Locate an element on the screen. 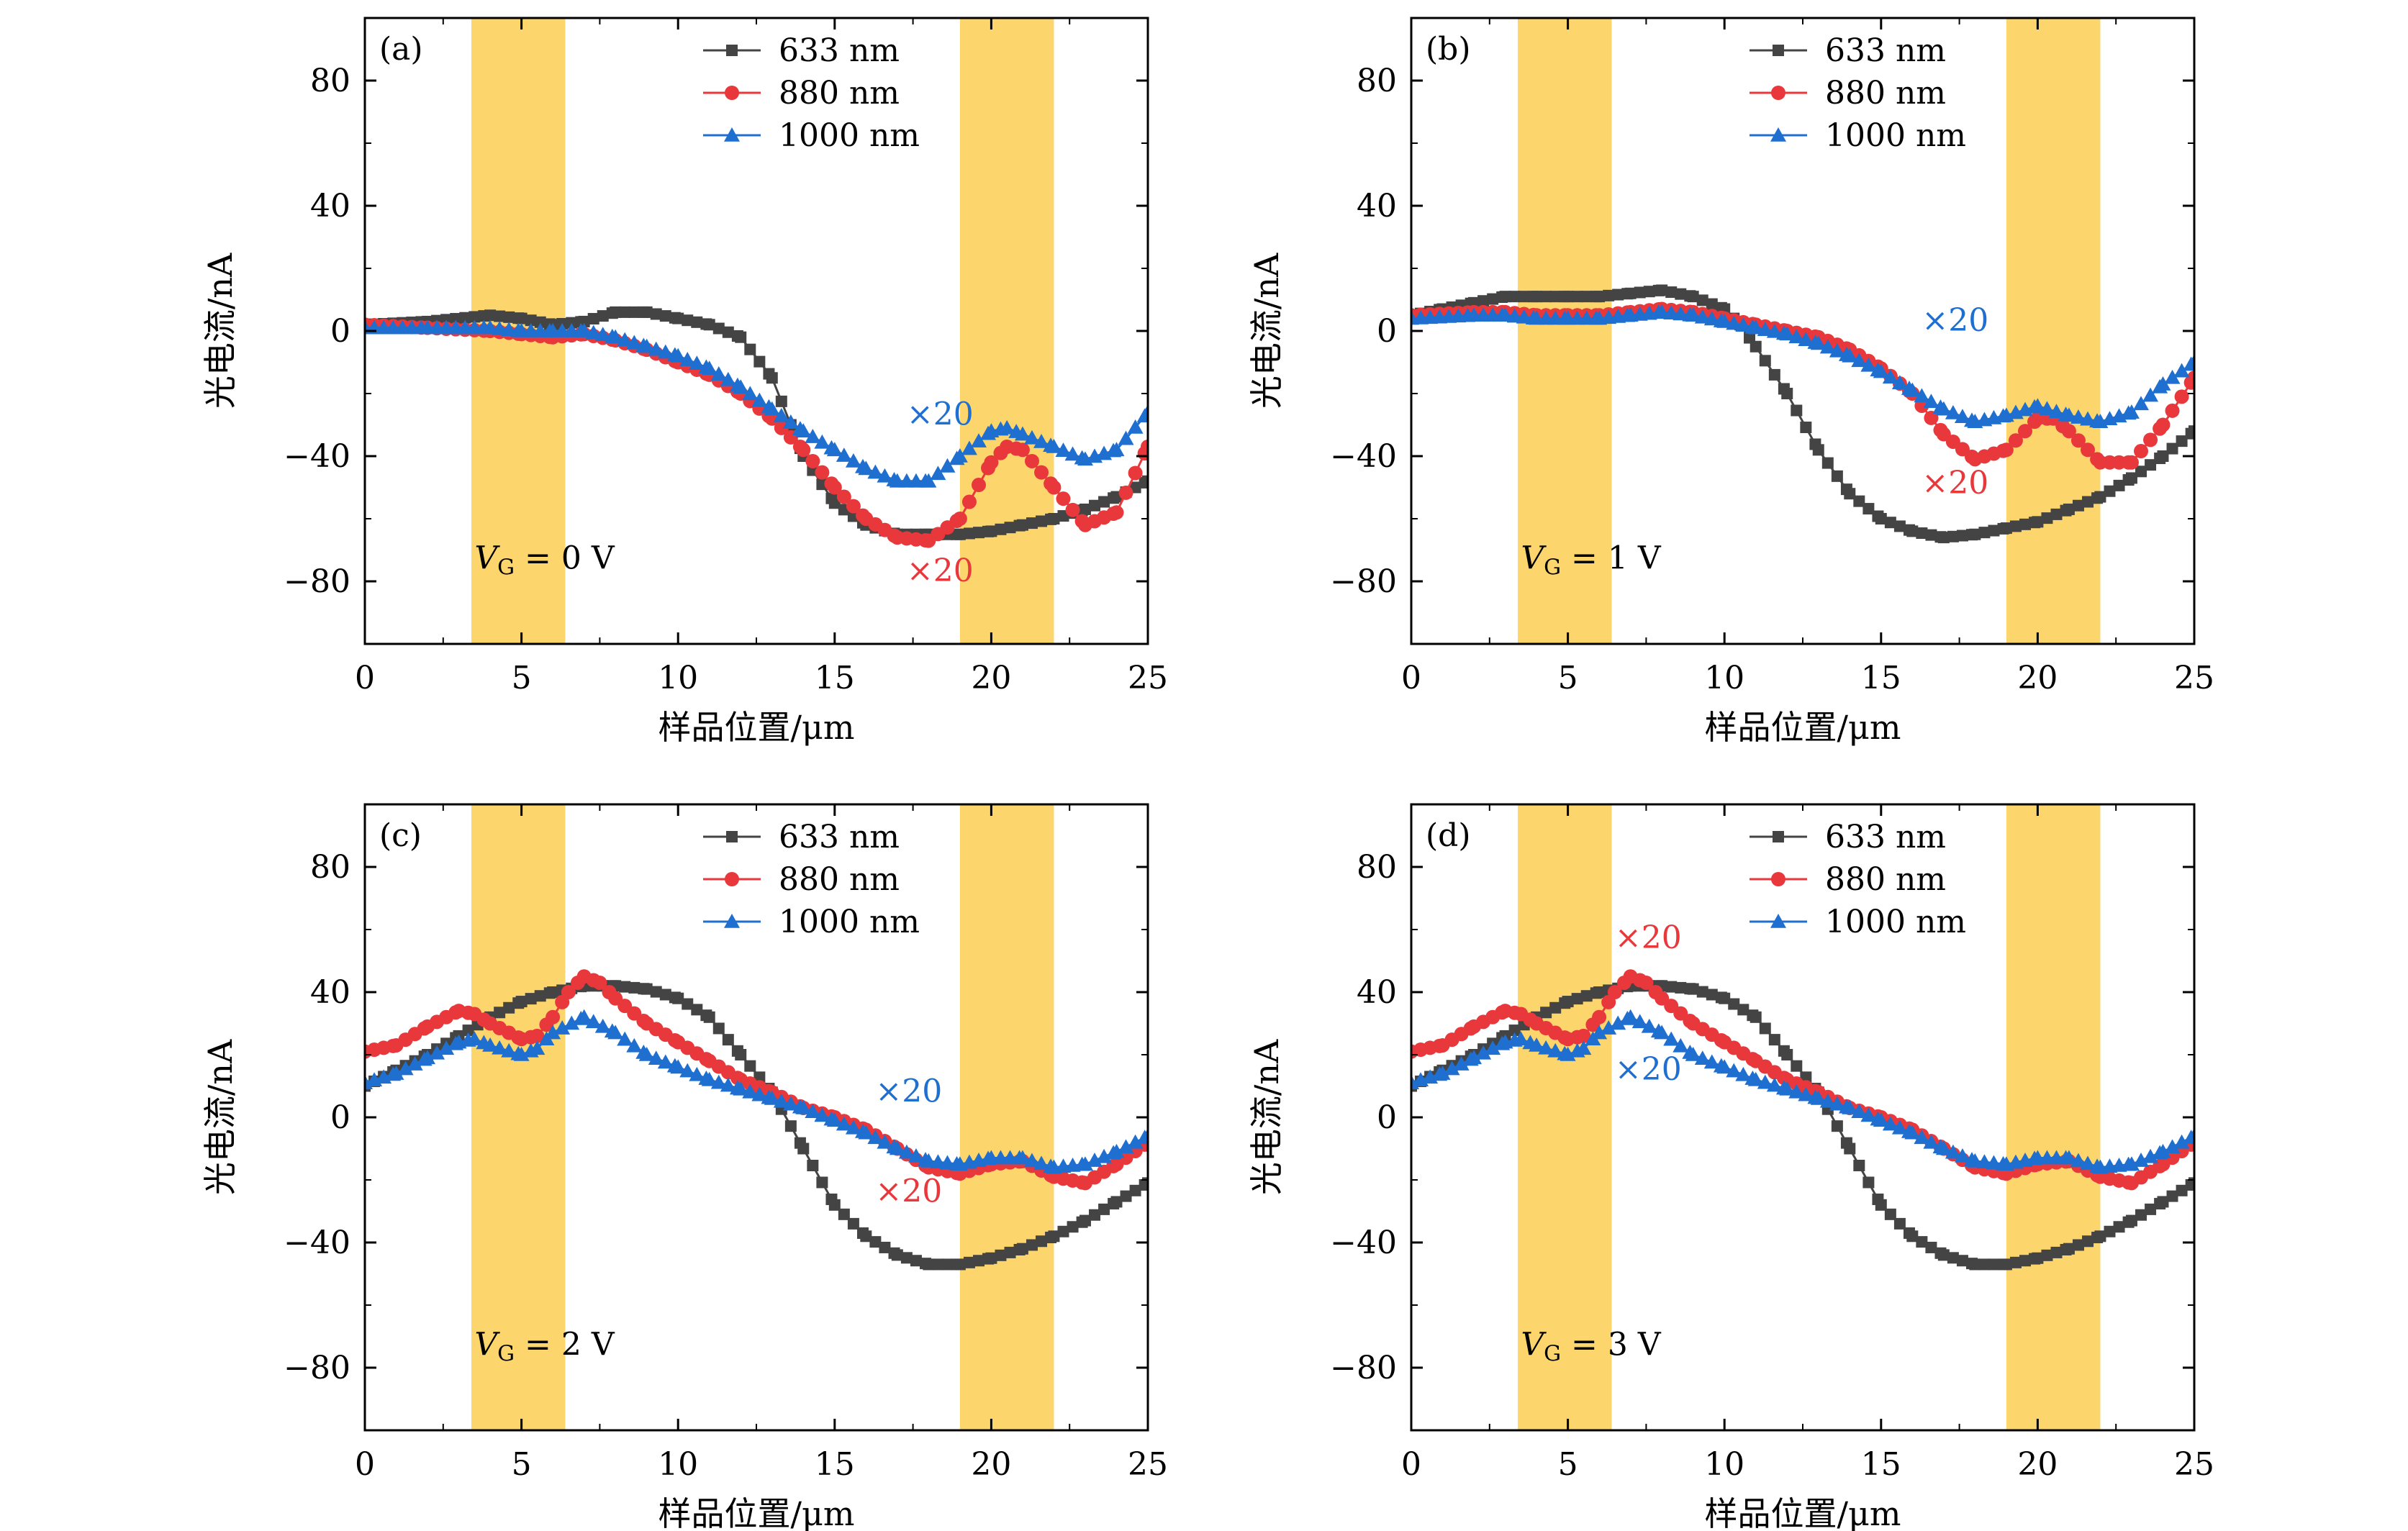 The width and height of the screenshot is (2408, 1531). panel-label: (c) is located at coordinates (400, 835).